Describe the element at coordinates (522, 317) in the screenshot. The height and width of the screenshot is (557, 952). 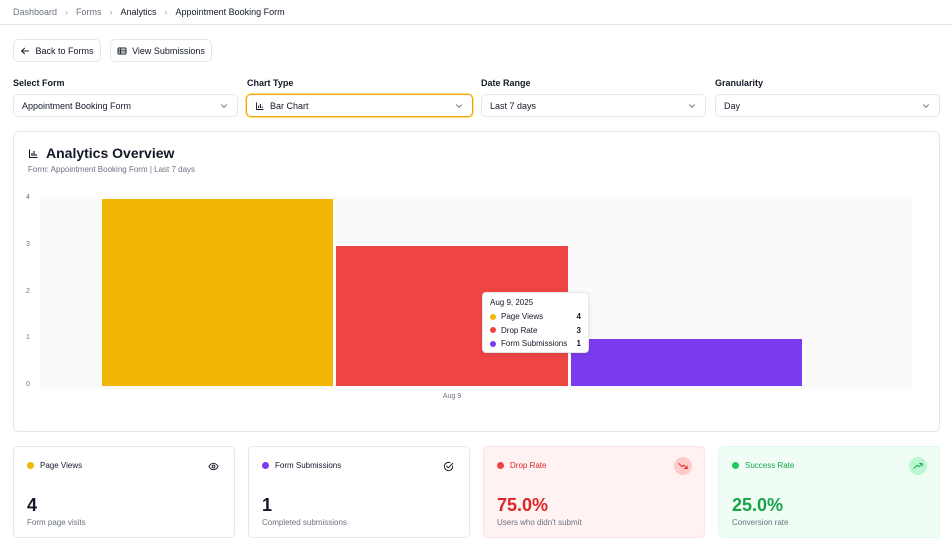
I see `tooltip-series-name: Page Views` at that location.